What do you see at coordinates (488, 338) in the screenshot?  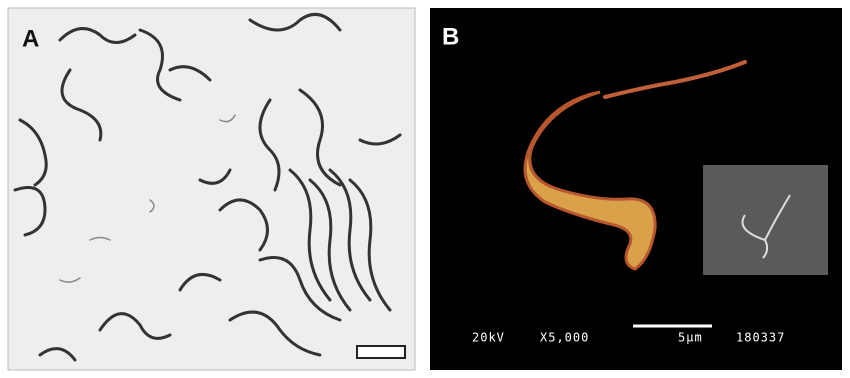 I see `voltage: 20kV` at bounding box center [488, 338].